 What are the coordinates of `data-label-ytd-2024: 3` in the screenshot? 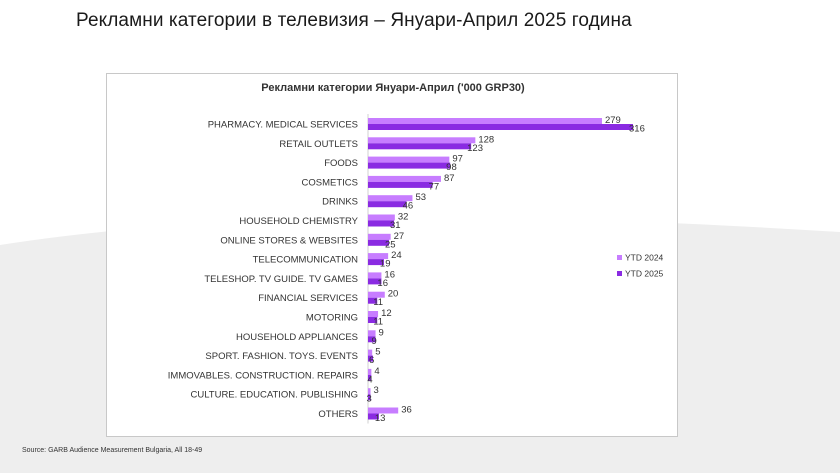 It's located at (376, 390).